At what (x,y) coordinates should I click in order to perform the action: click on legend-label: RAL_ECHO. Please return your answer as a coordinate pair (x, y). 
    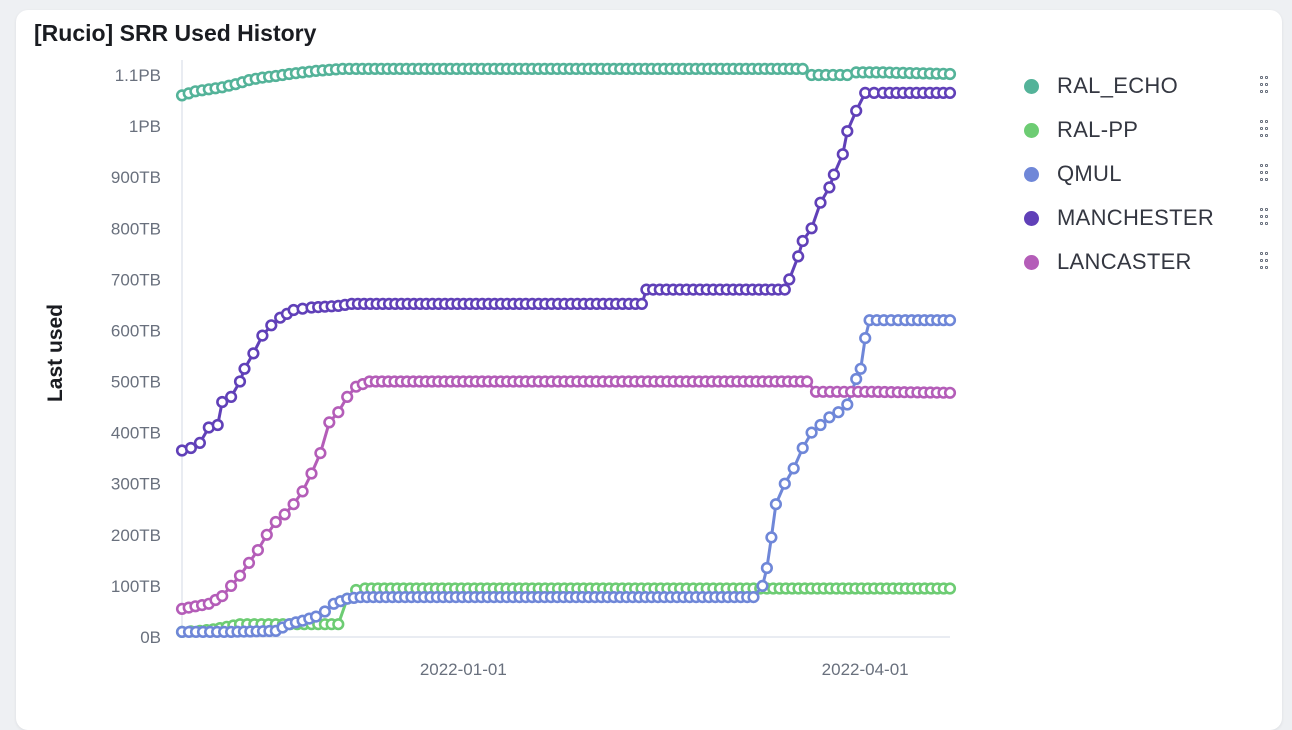
    Looking at the image, I should click on (1117, 85).